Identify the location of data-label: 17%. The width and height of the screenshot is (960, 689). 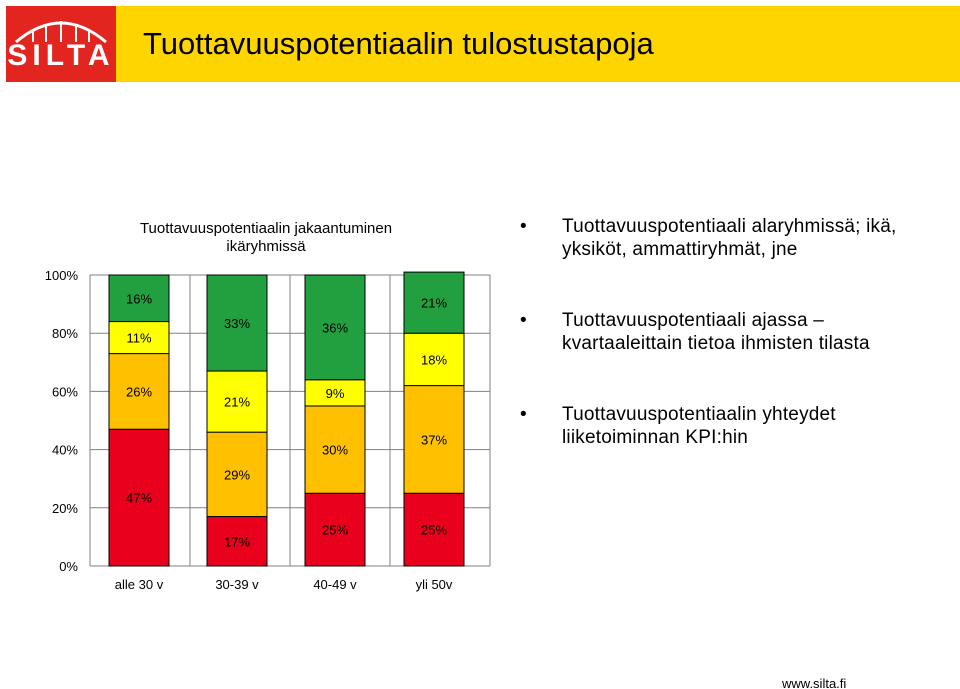
(237, 541).